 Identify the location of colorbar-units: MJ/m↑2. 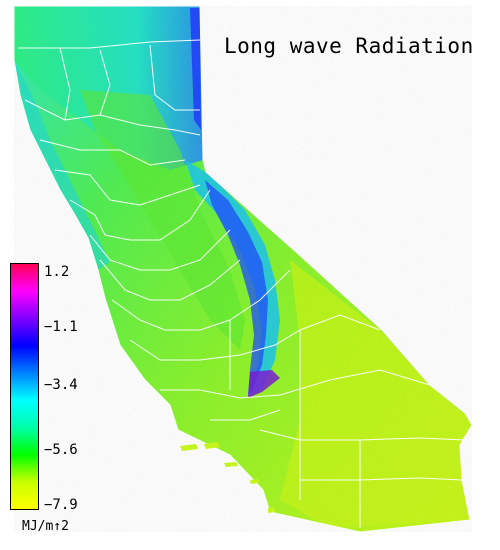
(45, 526).